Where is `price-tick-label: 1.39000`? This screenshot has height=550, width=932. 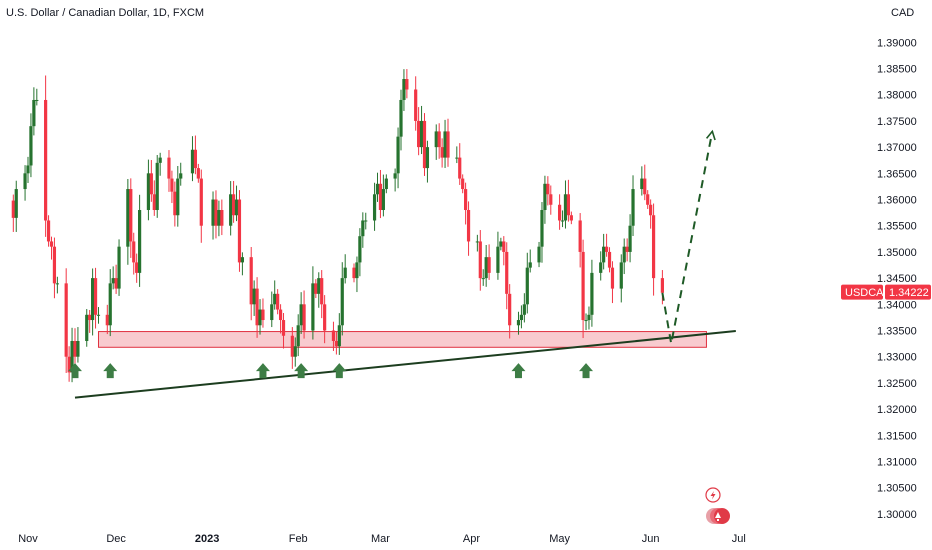 price-tick-label: 1.39000 is located at coordinates (897, 43).